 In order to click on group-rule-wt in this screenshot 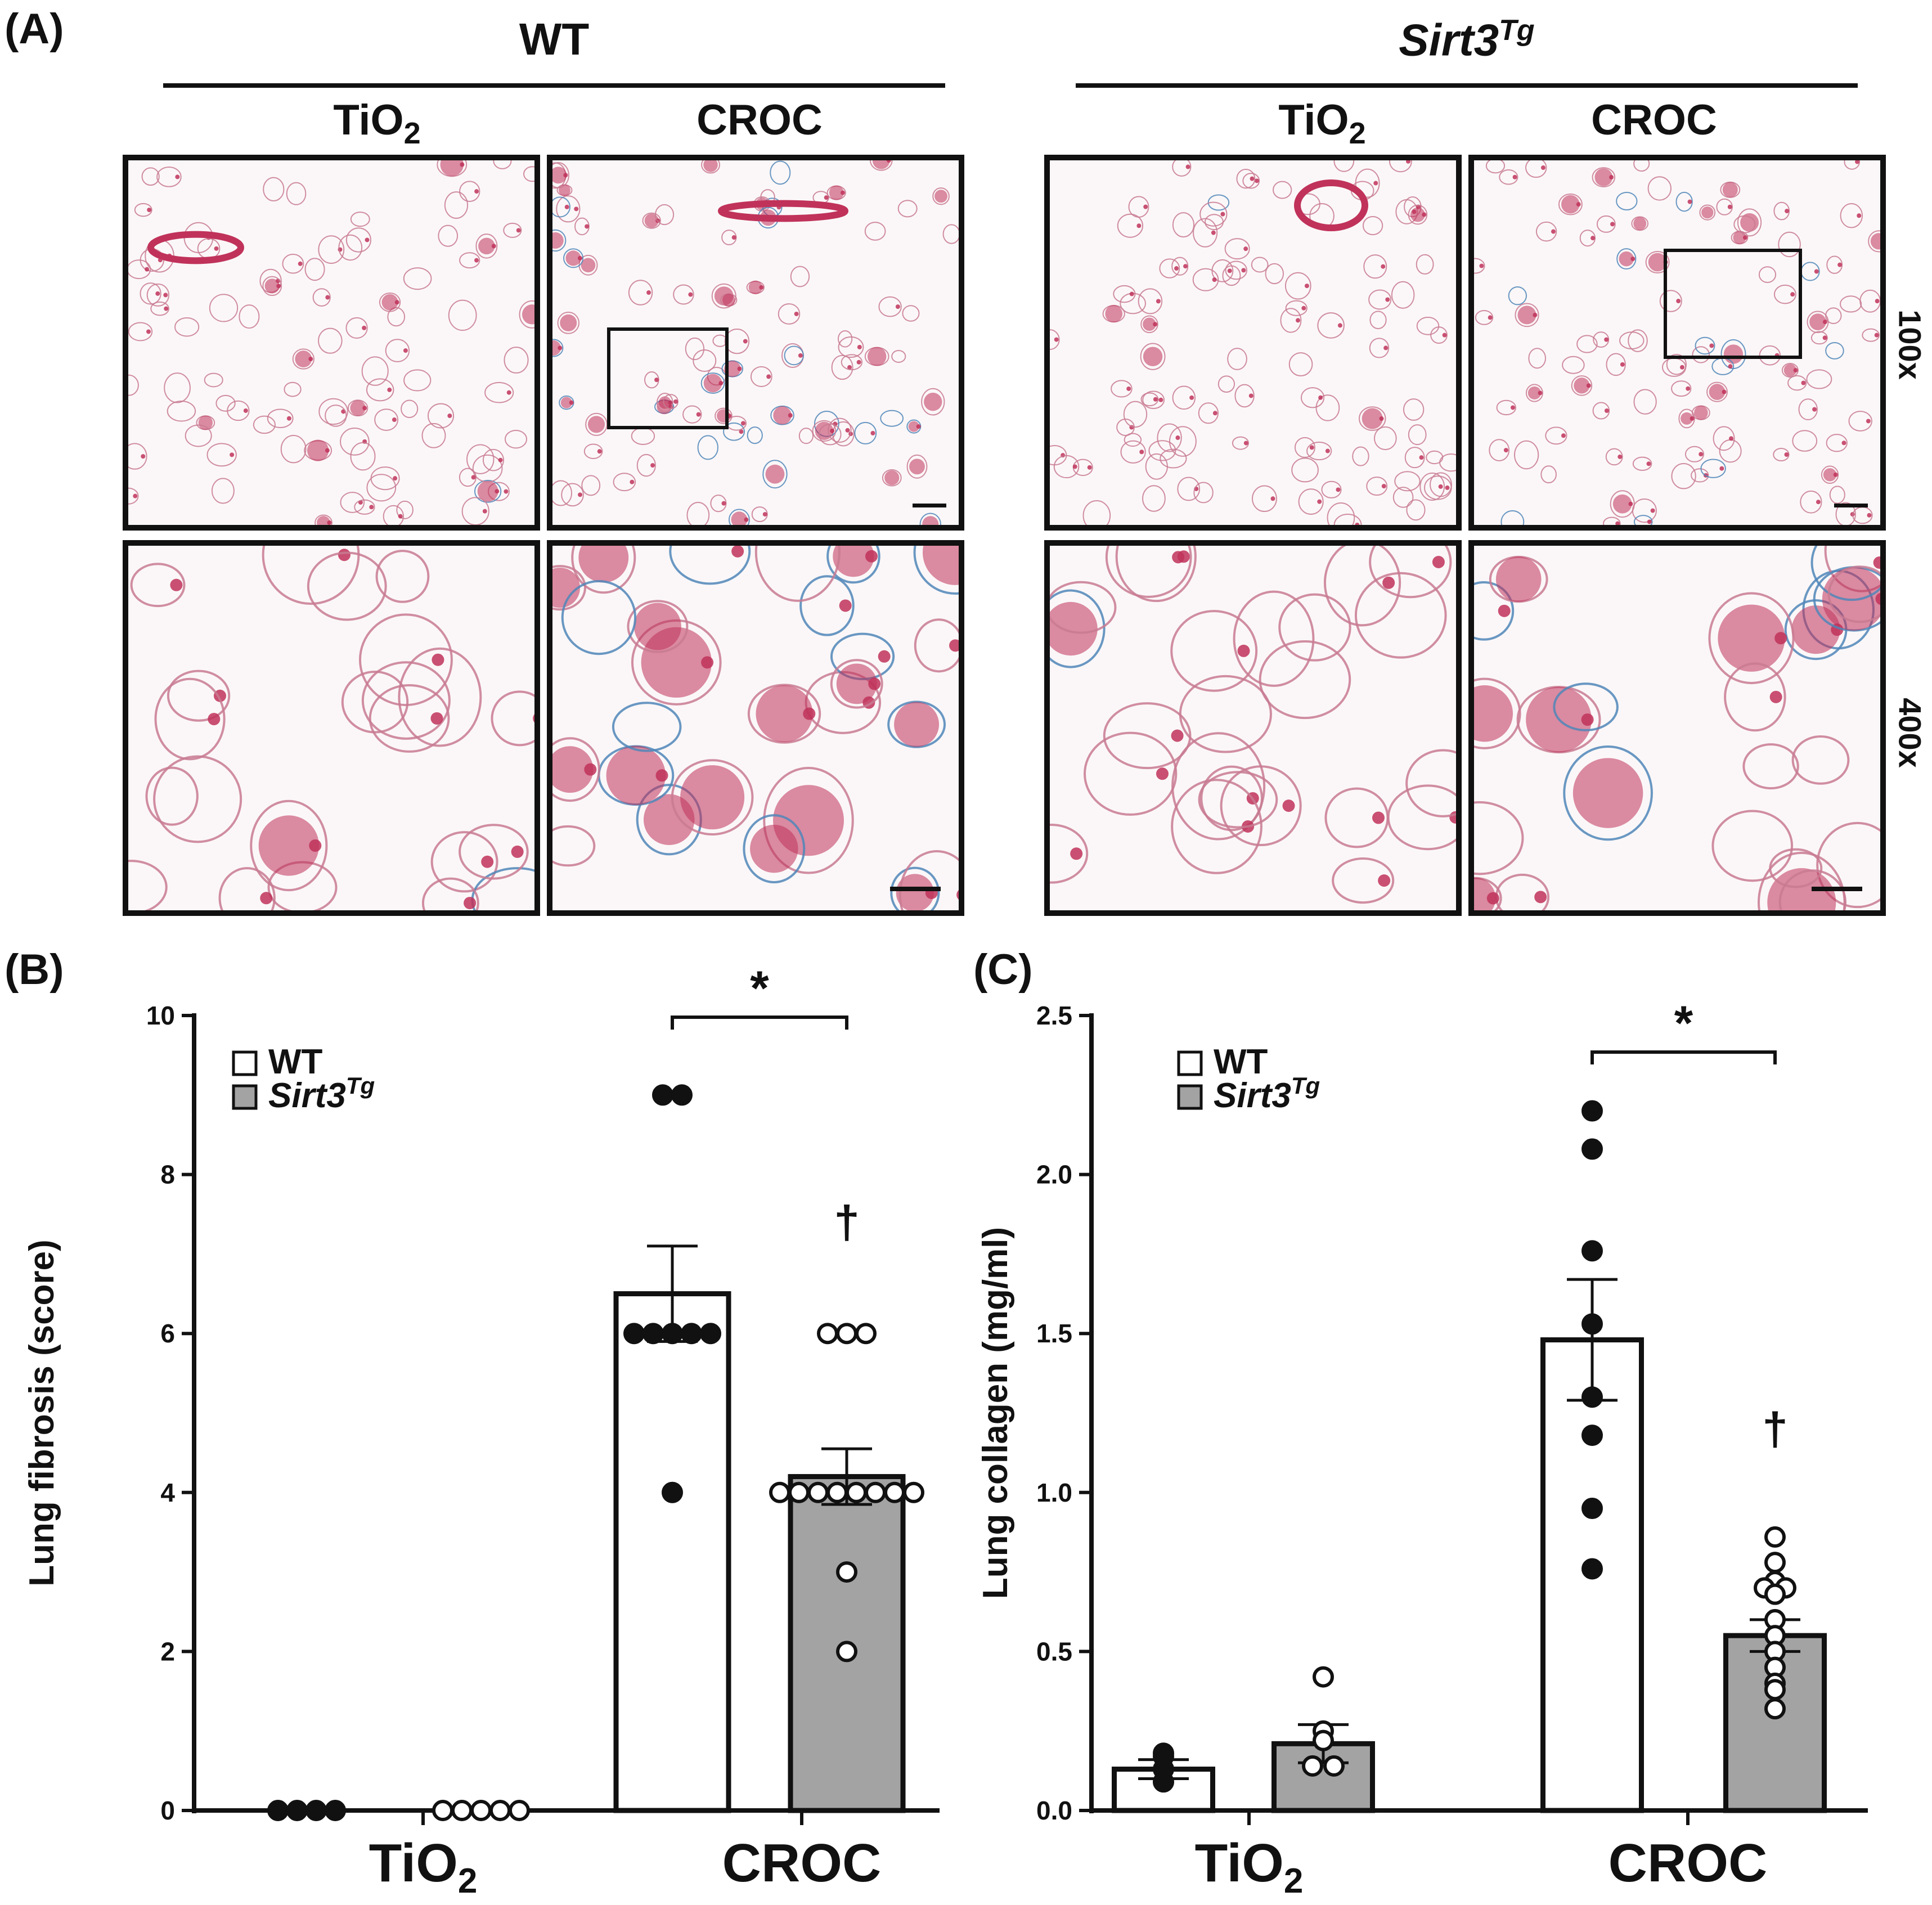, I will do `click(554, 85)`.